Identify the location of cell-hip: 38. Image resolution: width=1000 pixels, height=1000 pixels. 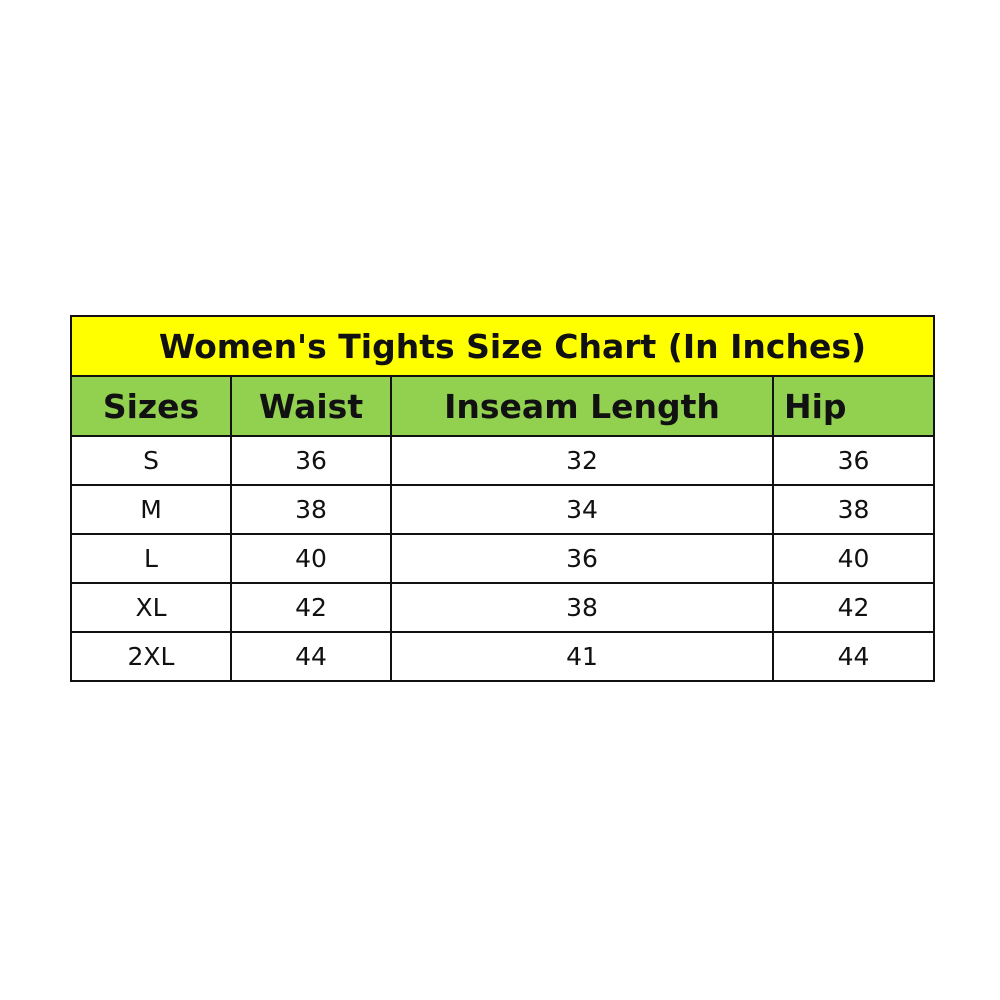
(853, 509).